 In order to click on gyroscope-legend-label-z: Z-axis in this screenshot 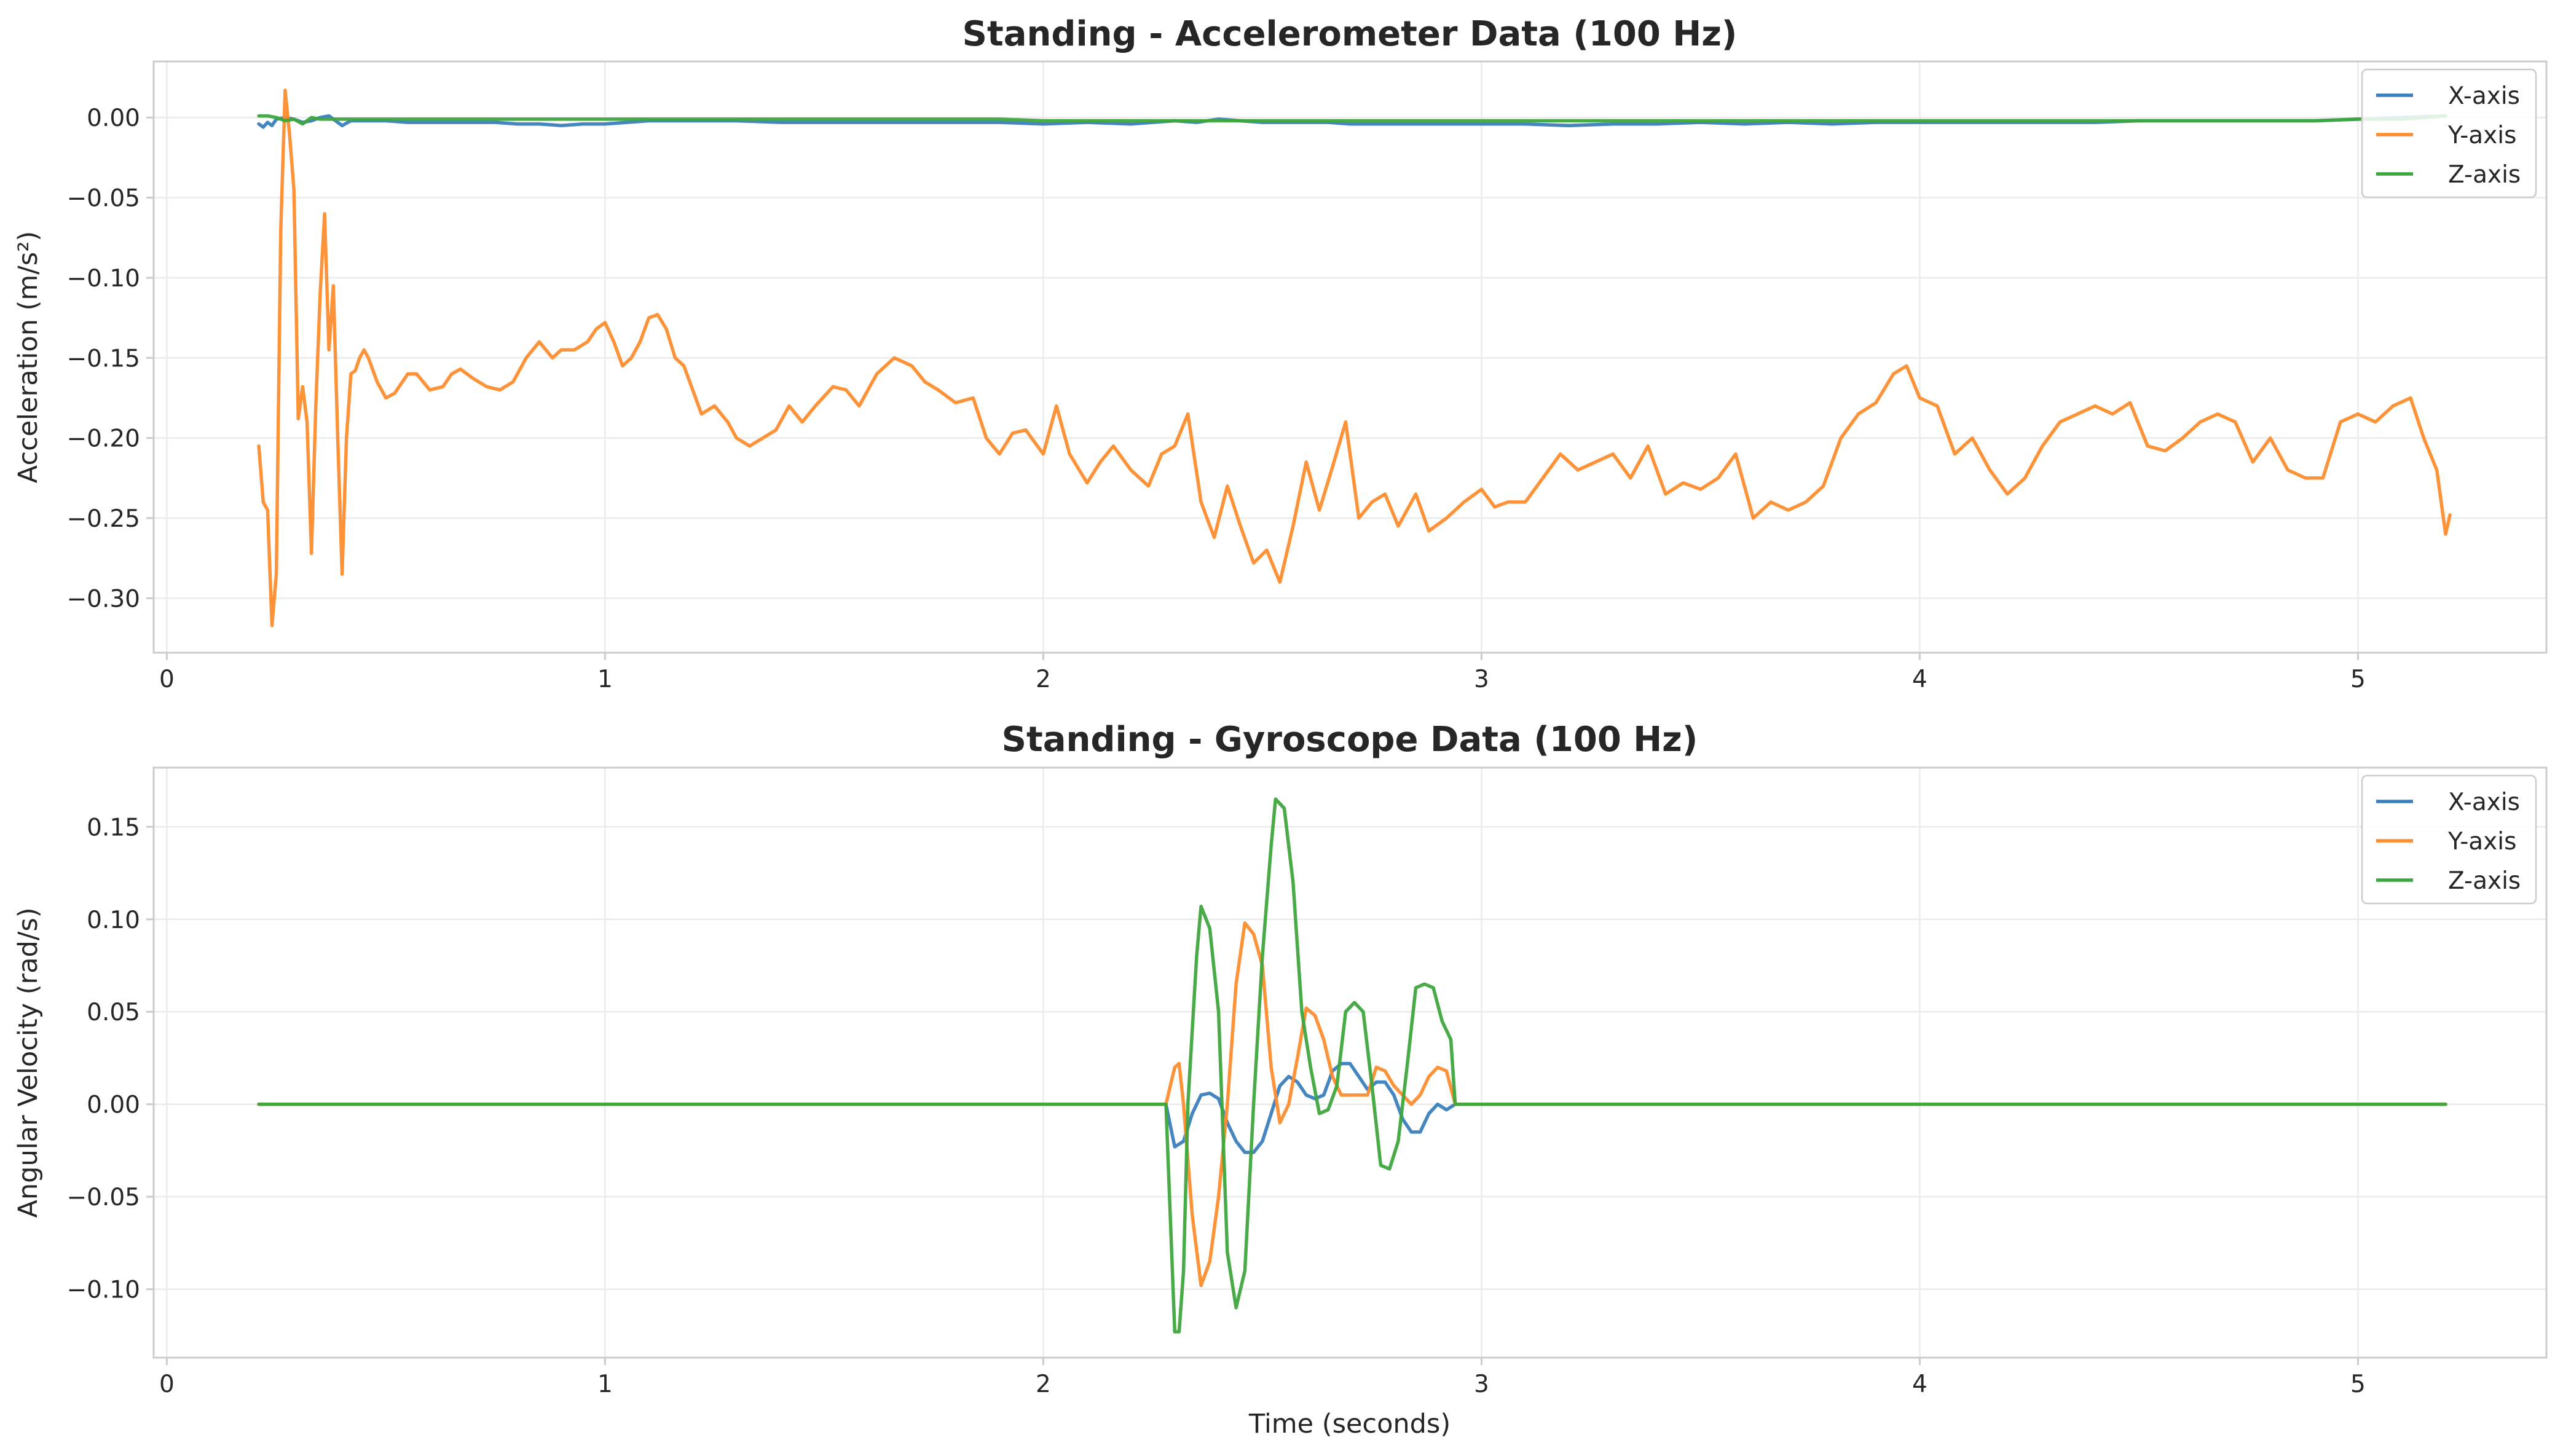, I will do `click(2484, 881)`.